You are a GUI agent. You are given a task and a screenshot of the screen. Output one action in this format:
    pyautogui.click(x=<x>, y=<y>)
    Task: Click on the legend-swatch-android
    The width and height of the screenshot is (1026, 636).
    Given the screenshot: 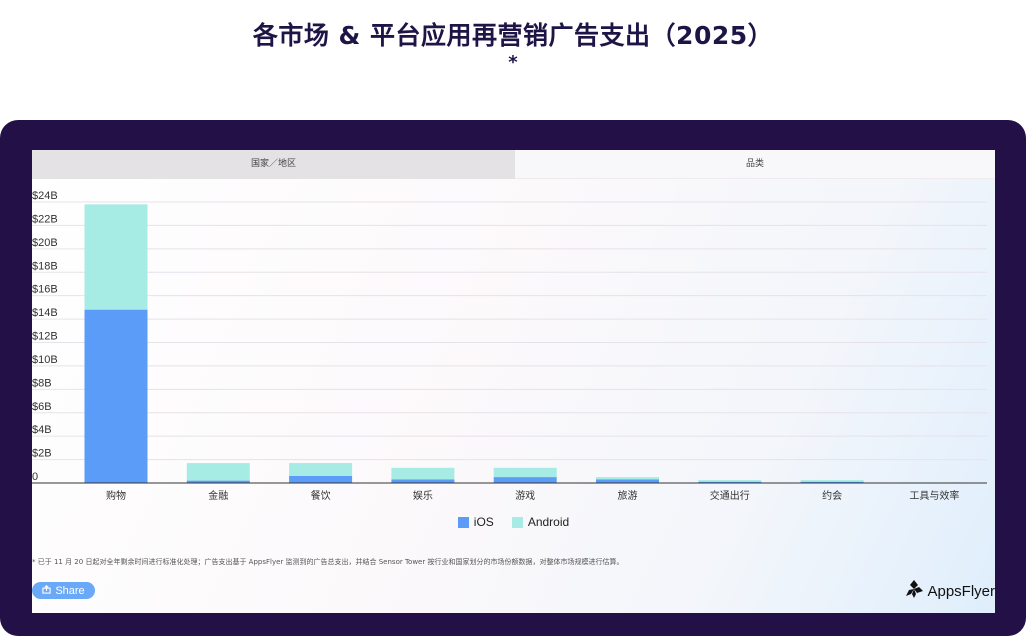 What is the action you would take?
    pyautogui.click(x=517, y=522)
    